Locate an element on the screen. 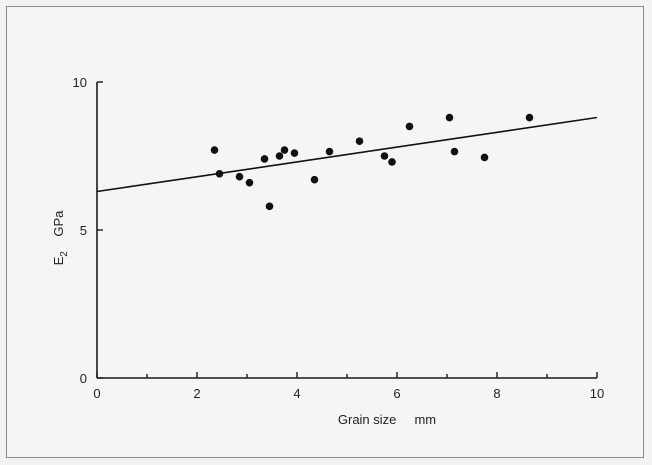 Image resolution: width=652 pixels, height=465 pixels. y-tick-label: 0 is located at coordinates (83, 378).